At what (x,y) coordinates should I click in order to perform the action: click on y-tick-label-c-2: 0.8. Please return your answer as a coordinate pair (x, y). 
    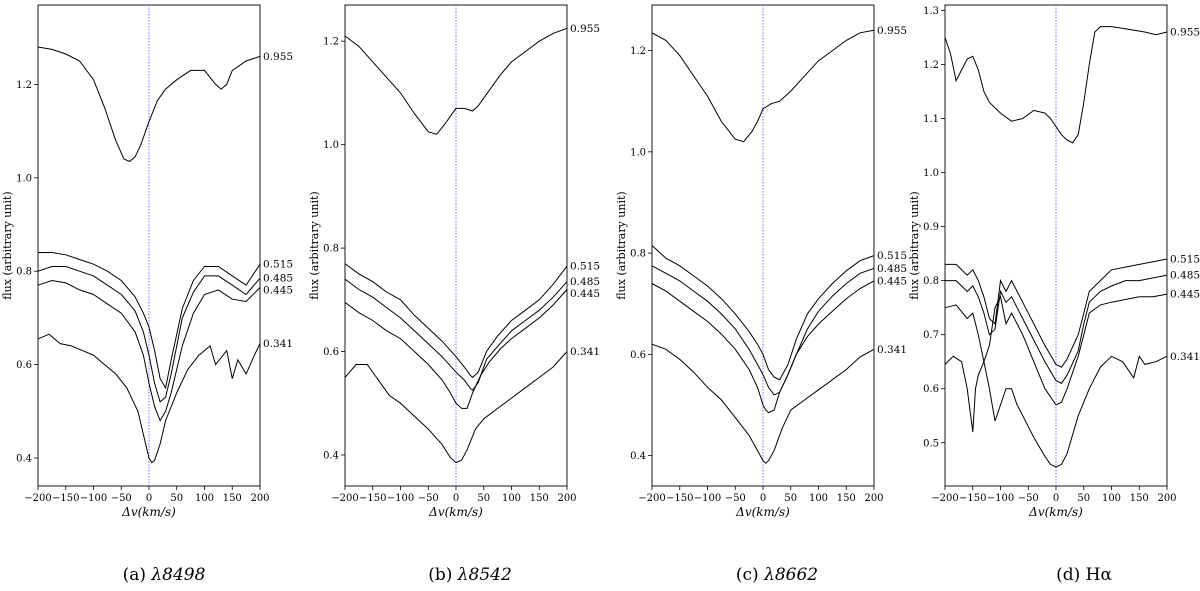
    Looking at the image, I should click on (638, 254).